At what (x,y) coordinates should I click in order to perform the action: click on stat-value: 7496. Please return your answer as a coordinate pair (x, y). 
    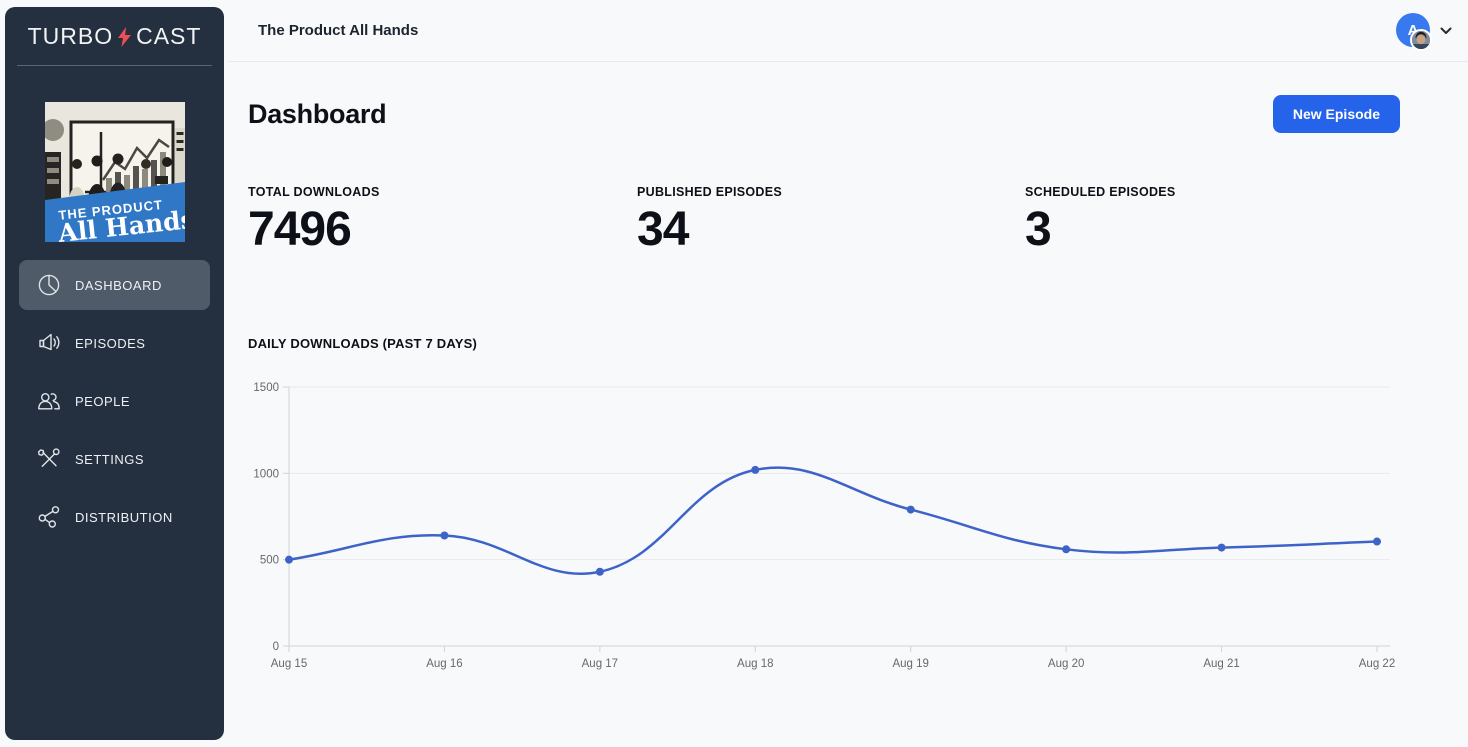
    Looking at the image, I should click on (300, 229).